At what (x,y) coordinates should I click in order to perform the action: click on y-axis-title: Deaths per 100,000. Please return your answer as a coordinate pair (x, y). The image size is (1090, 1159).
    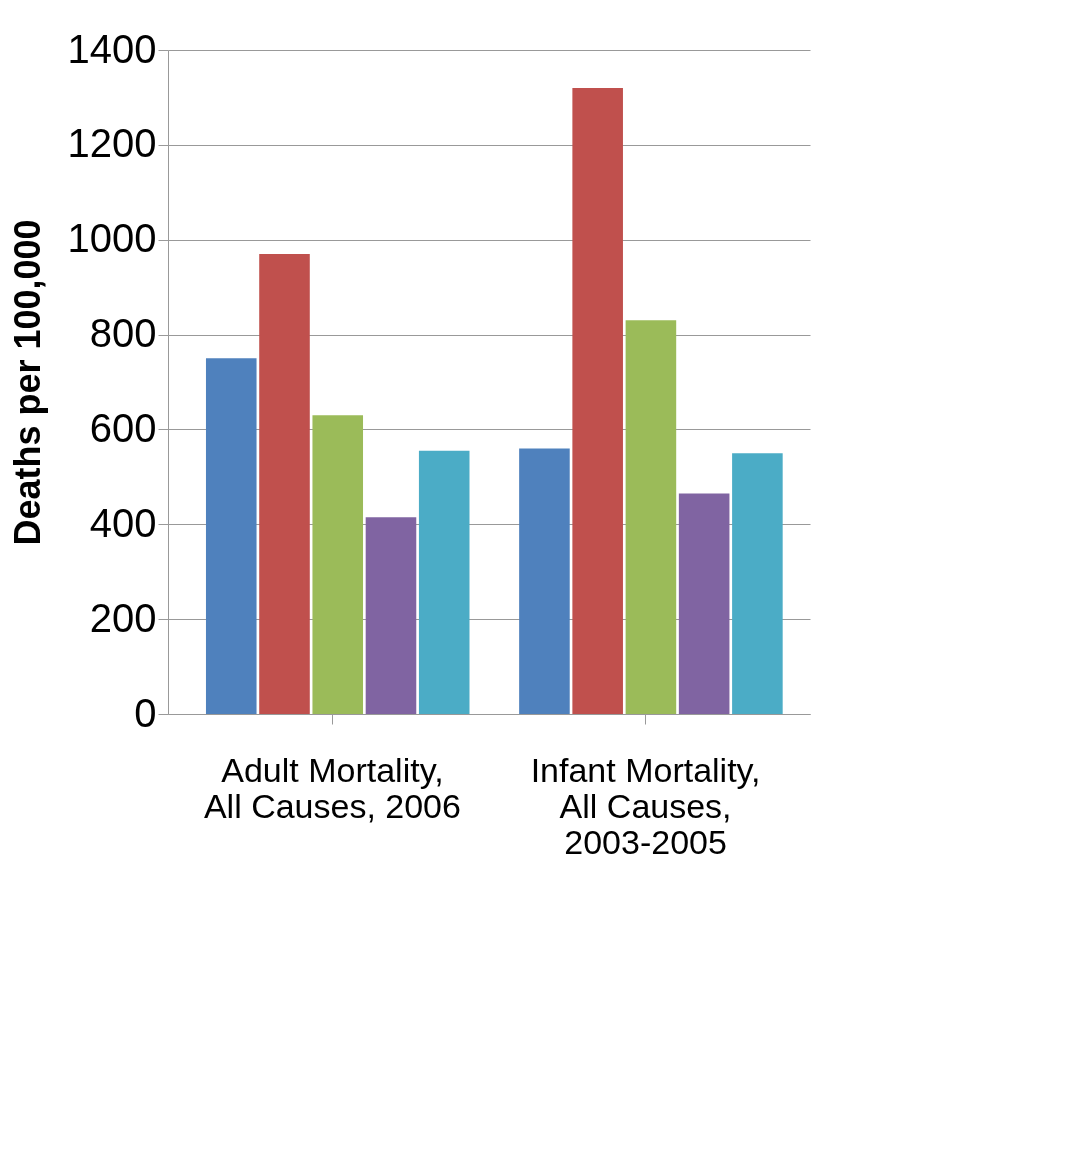
    Looking at the image, I should click on (27, 382).